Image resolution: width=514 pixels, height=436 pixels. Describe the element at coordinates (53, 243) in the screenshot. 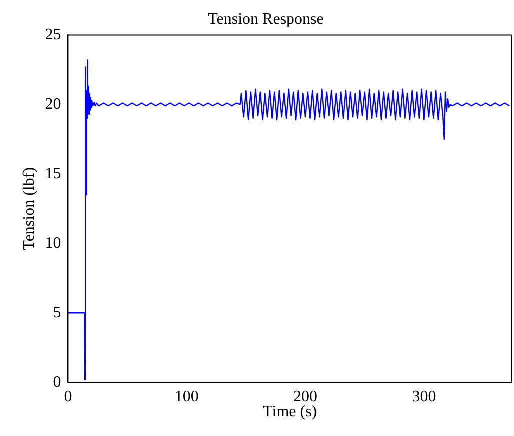

I see `y-tick-label: 10` at that location.